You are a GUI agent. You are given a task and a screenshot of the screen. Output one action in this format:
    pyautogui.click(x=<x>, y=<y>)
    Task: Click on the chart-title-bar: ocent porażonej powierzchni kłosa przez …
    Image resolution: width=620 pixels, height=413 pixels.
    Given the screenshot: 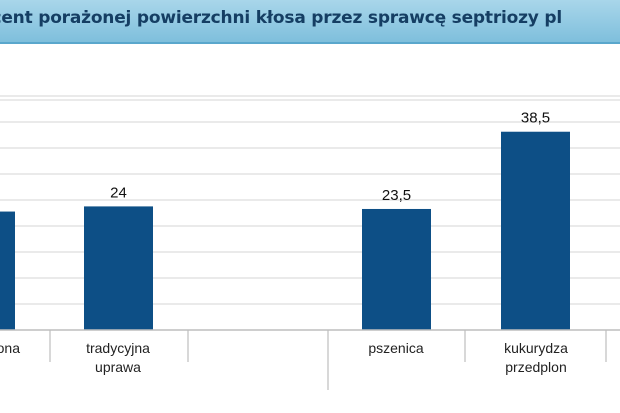 What is the action you would take?
    pyautogui.click(x=310, y=22)
    